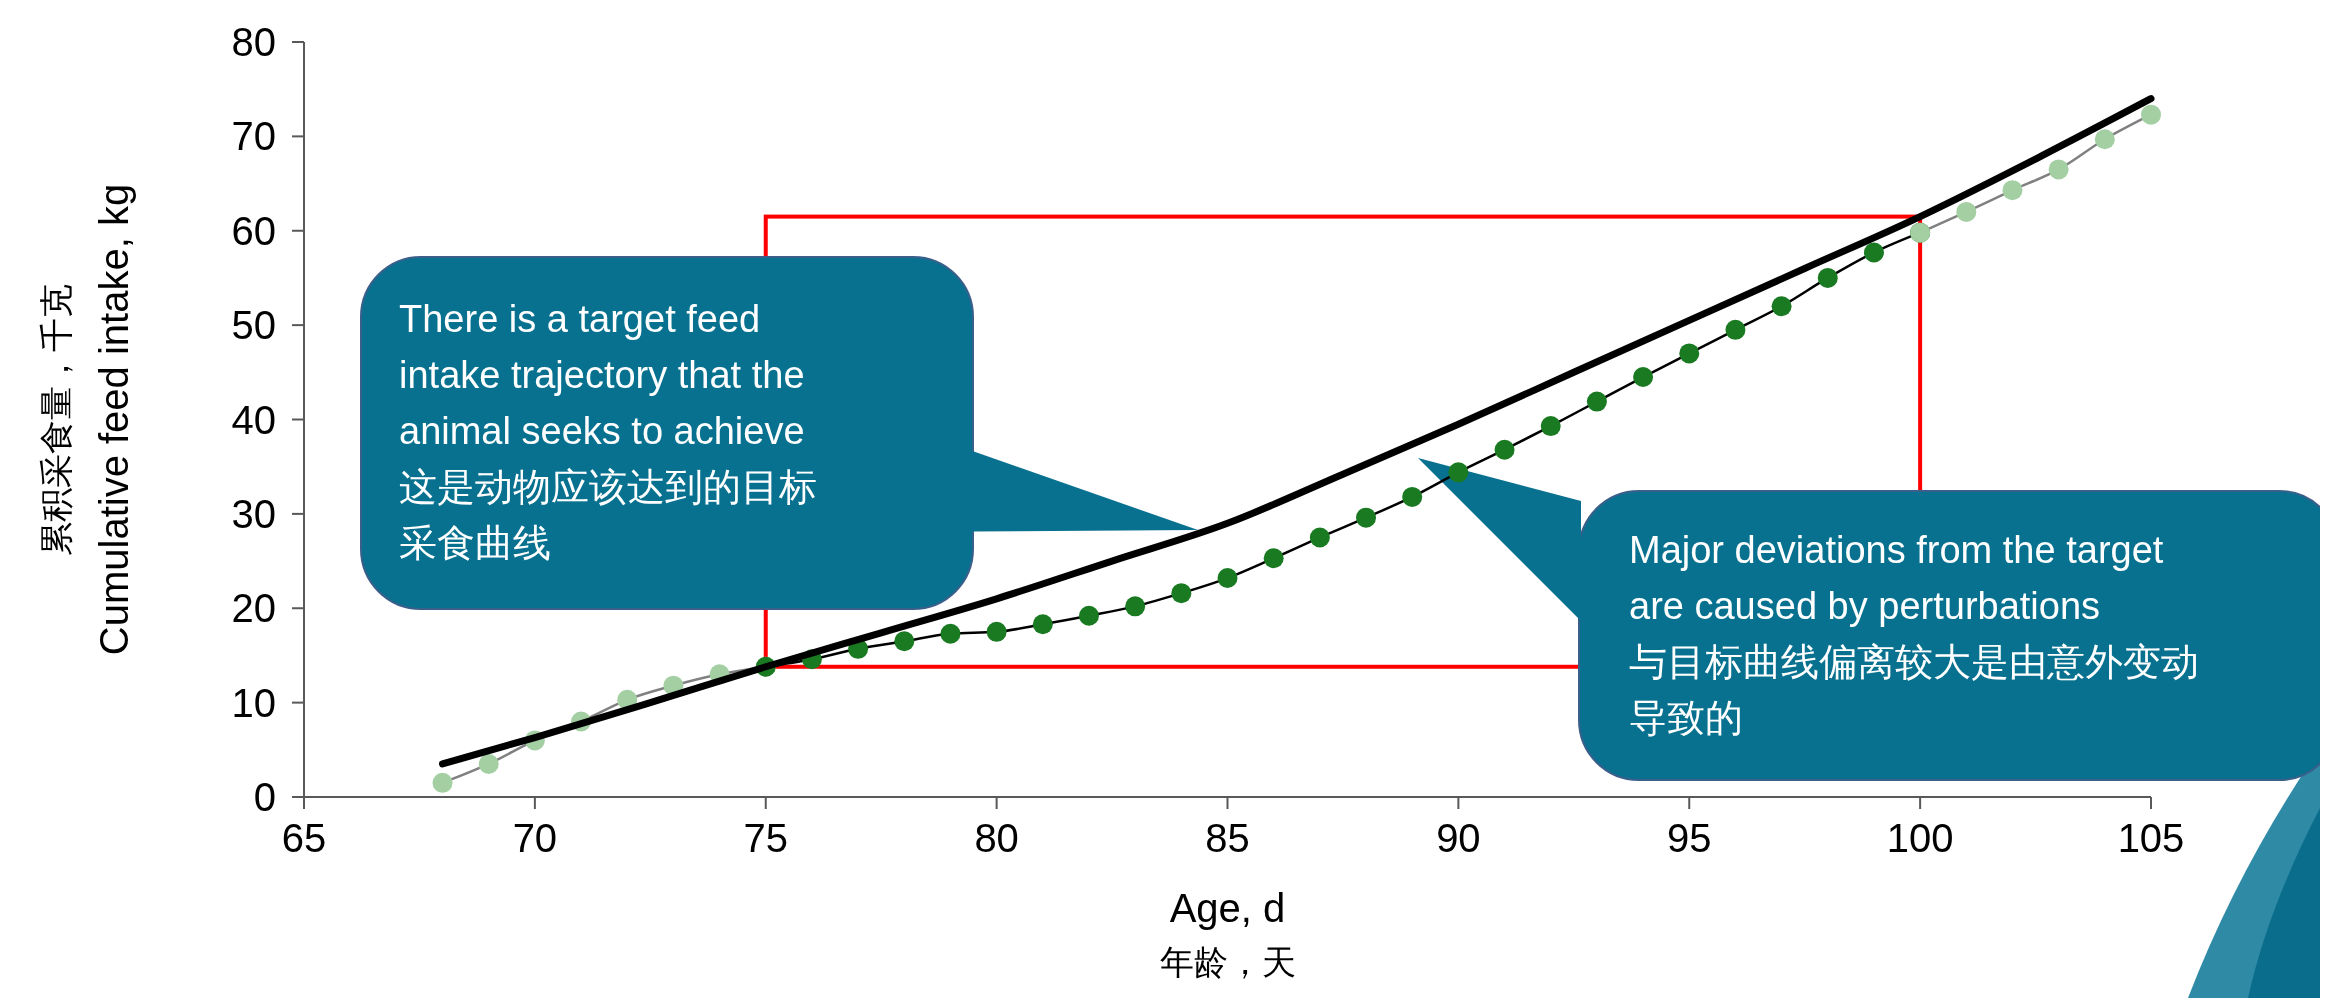  What do you see at coordinates (1689, 838) in the screenshot?
I see `x-tick-label: 95` at bounding box center [1689, 838].